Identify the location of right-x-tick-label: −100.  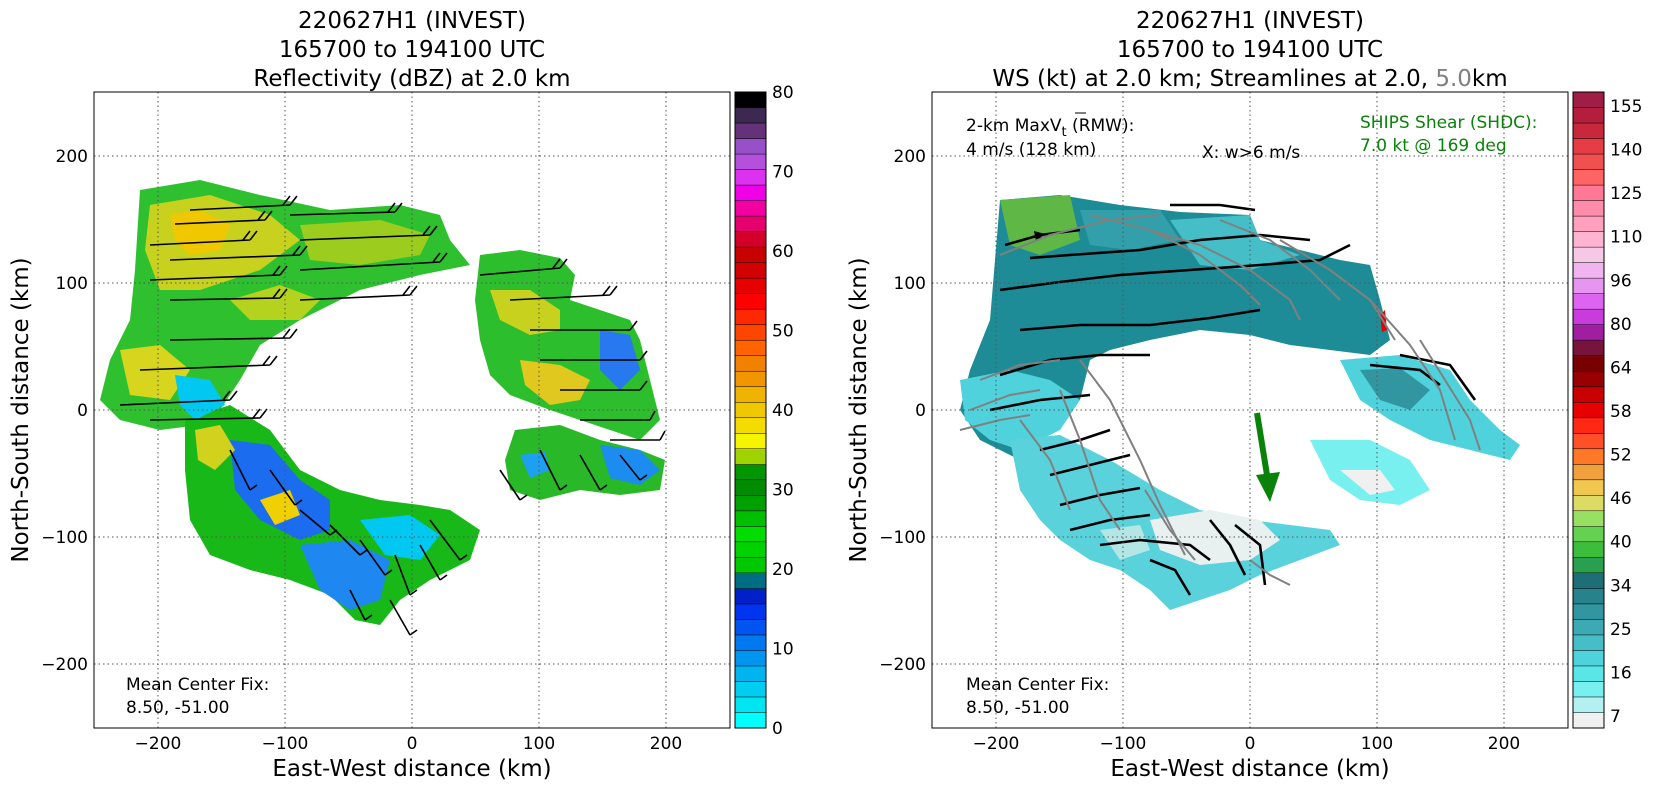
(1123, 744).